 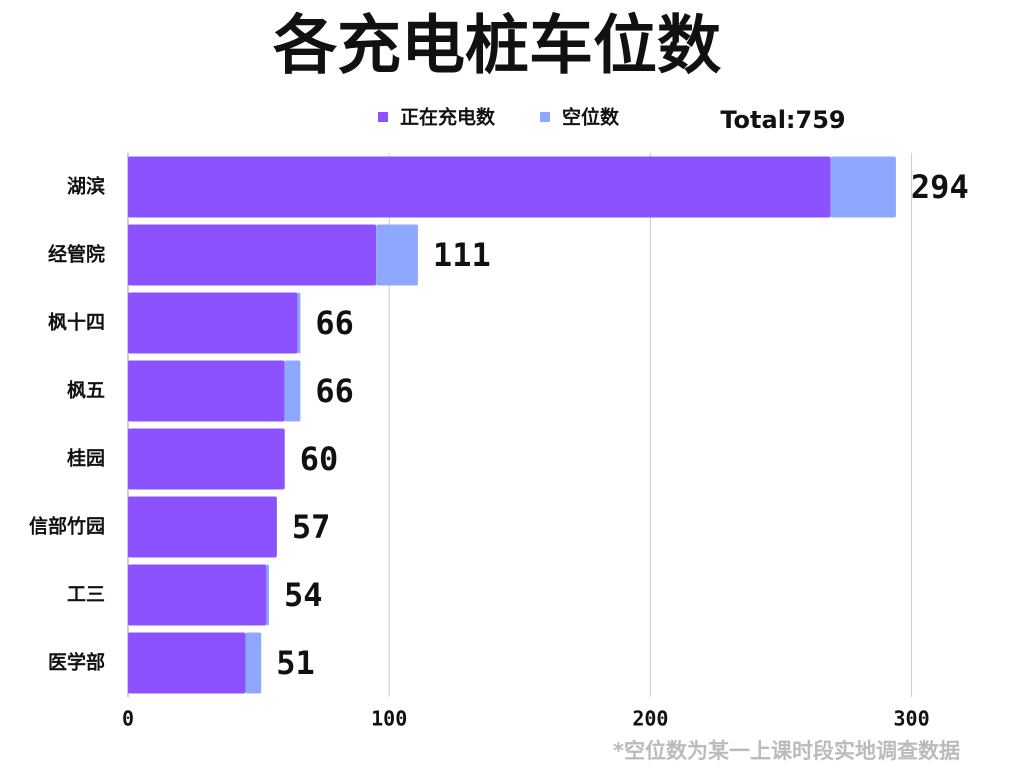 What do you see at coordinates (76, 662) in the screenshot?
I see `y-tick-label: 医学部` at bounding box center [76, 662].